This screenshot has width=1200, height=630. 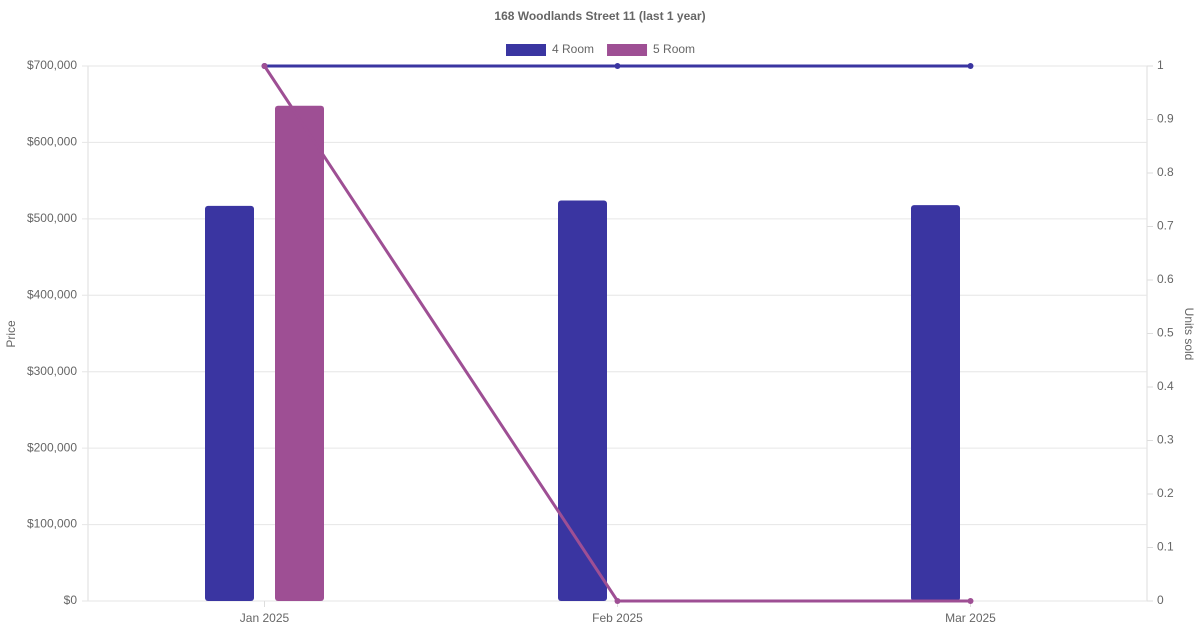 I want to click on legend-label: 4 Room, so click(x=573, y=49).